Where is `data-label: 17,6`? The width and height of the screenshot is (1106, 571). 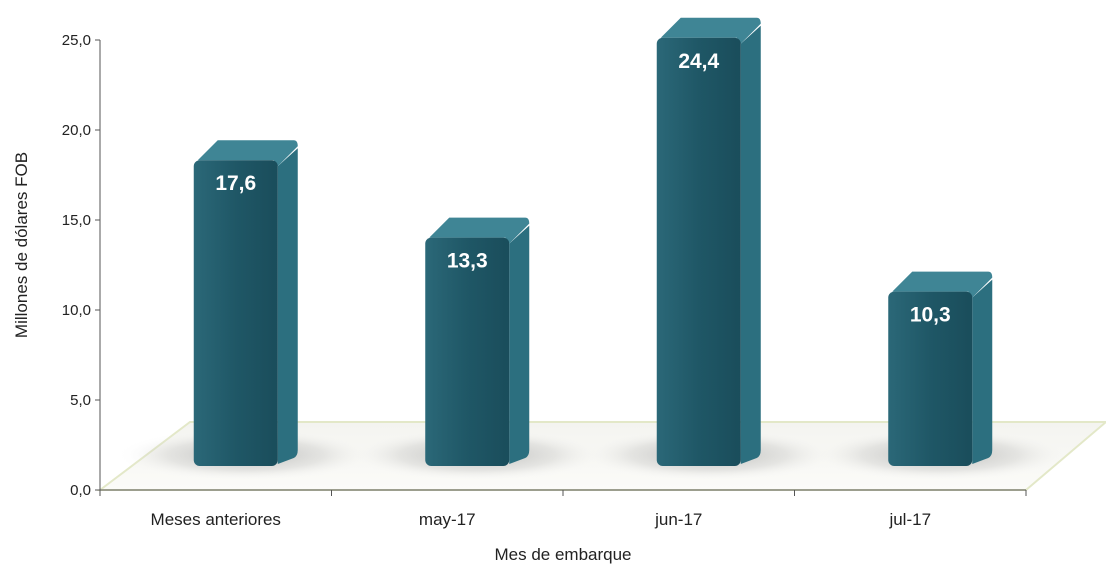
data-label: 17,6 is located at coordinates (235, 183).